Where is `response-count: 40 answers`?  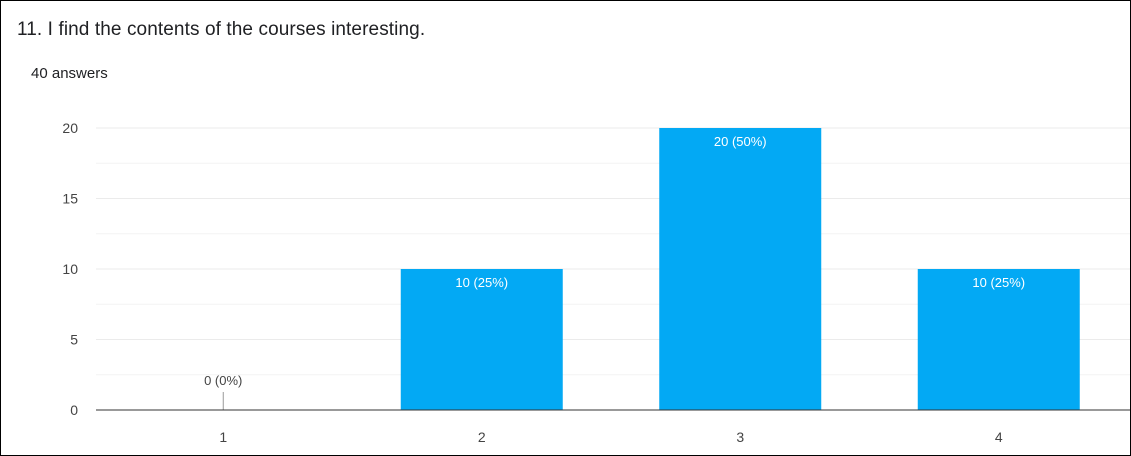
response-count: 40 answers is located at coordinates (69, 73).